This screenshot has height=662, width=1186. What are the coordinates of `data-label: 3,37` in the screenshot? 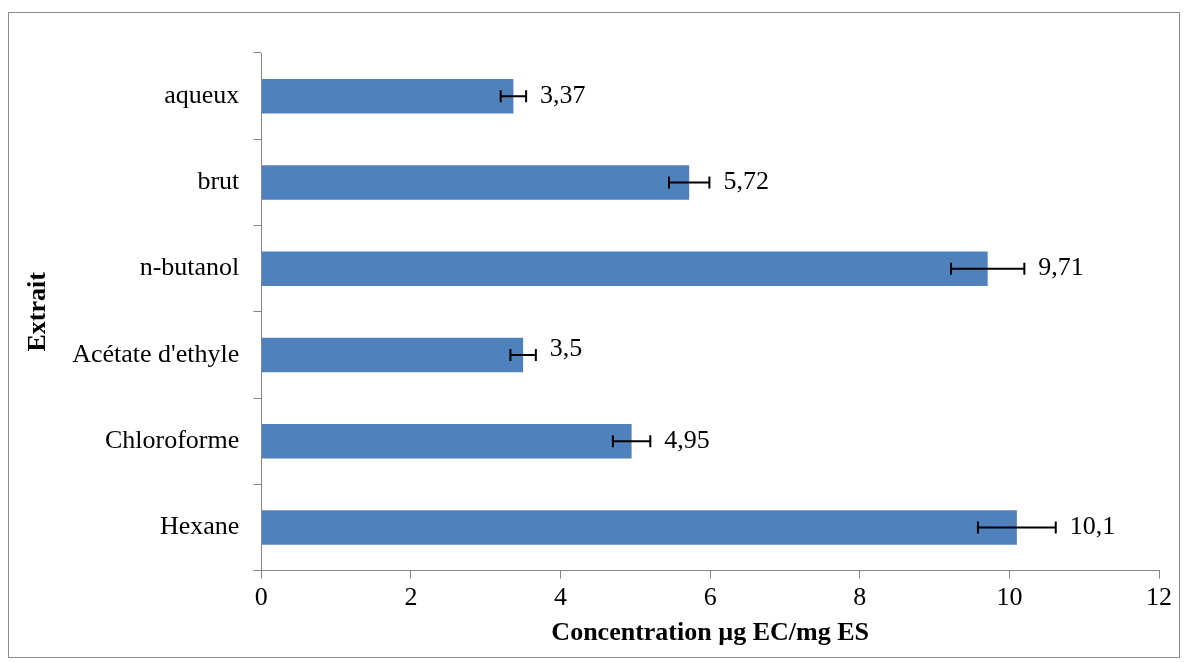 It's located at (563, 94).